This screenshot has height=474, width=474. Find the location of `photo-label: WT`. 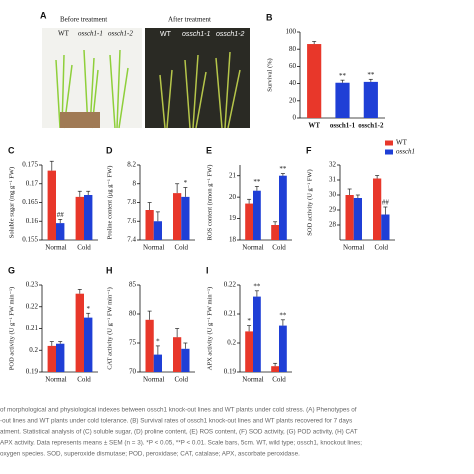

photo-label: WT is located at coordinates (64, 34).